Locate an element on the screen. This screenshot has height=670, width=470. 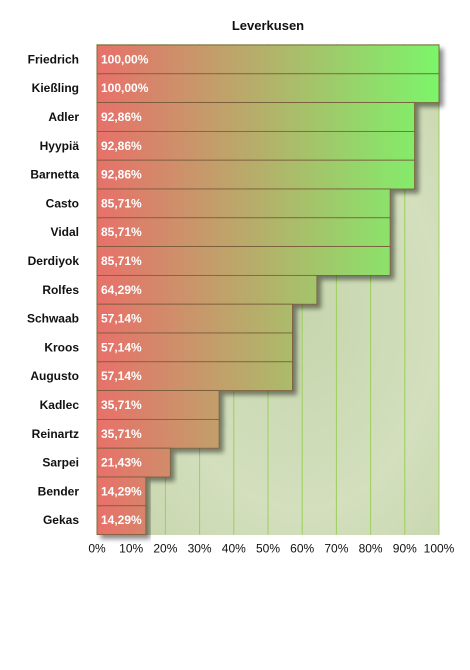
category-label: Friedrich is located at coordinates (53, 59).